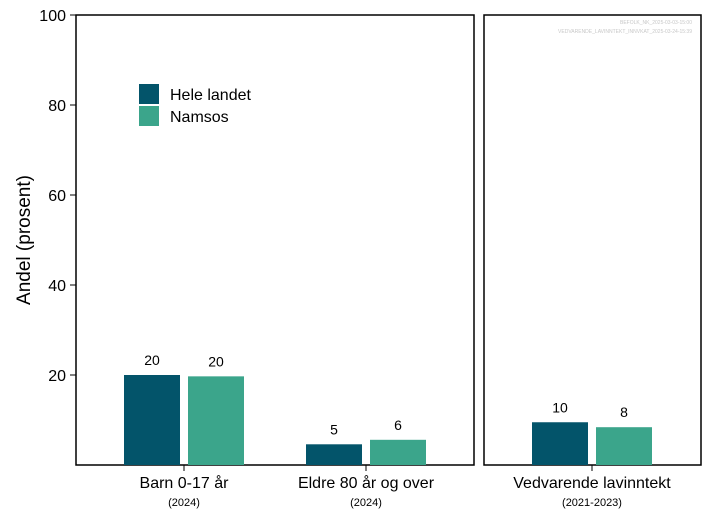  Describe the element at coordinates (149, 94) in the screenshot. I see `legend-swatch-hele-landet` at that location.